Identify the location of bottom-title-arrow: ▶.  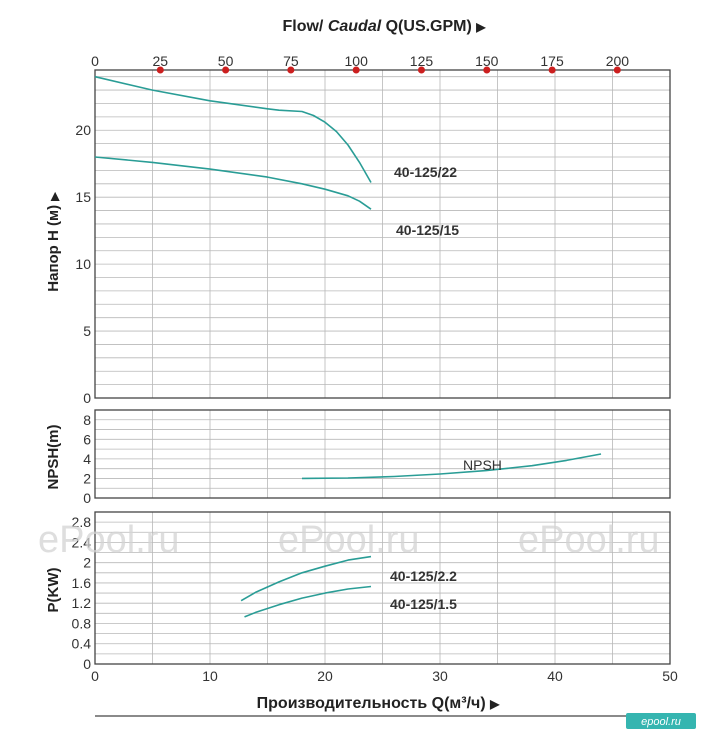
(494, 704).